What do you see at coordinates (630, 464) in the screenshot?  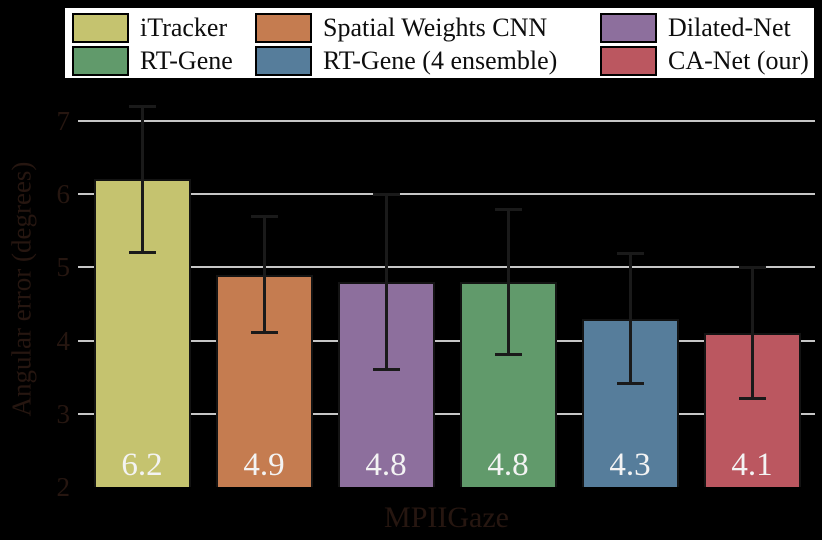 I see `bar-value-label-rt-gene-4-ensemble: 4.3` at bounding box center [630, 464].